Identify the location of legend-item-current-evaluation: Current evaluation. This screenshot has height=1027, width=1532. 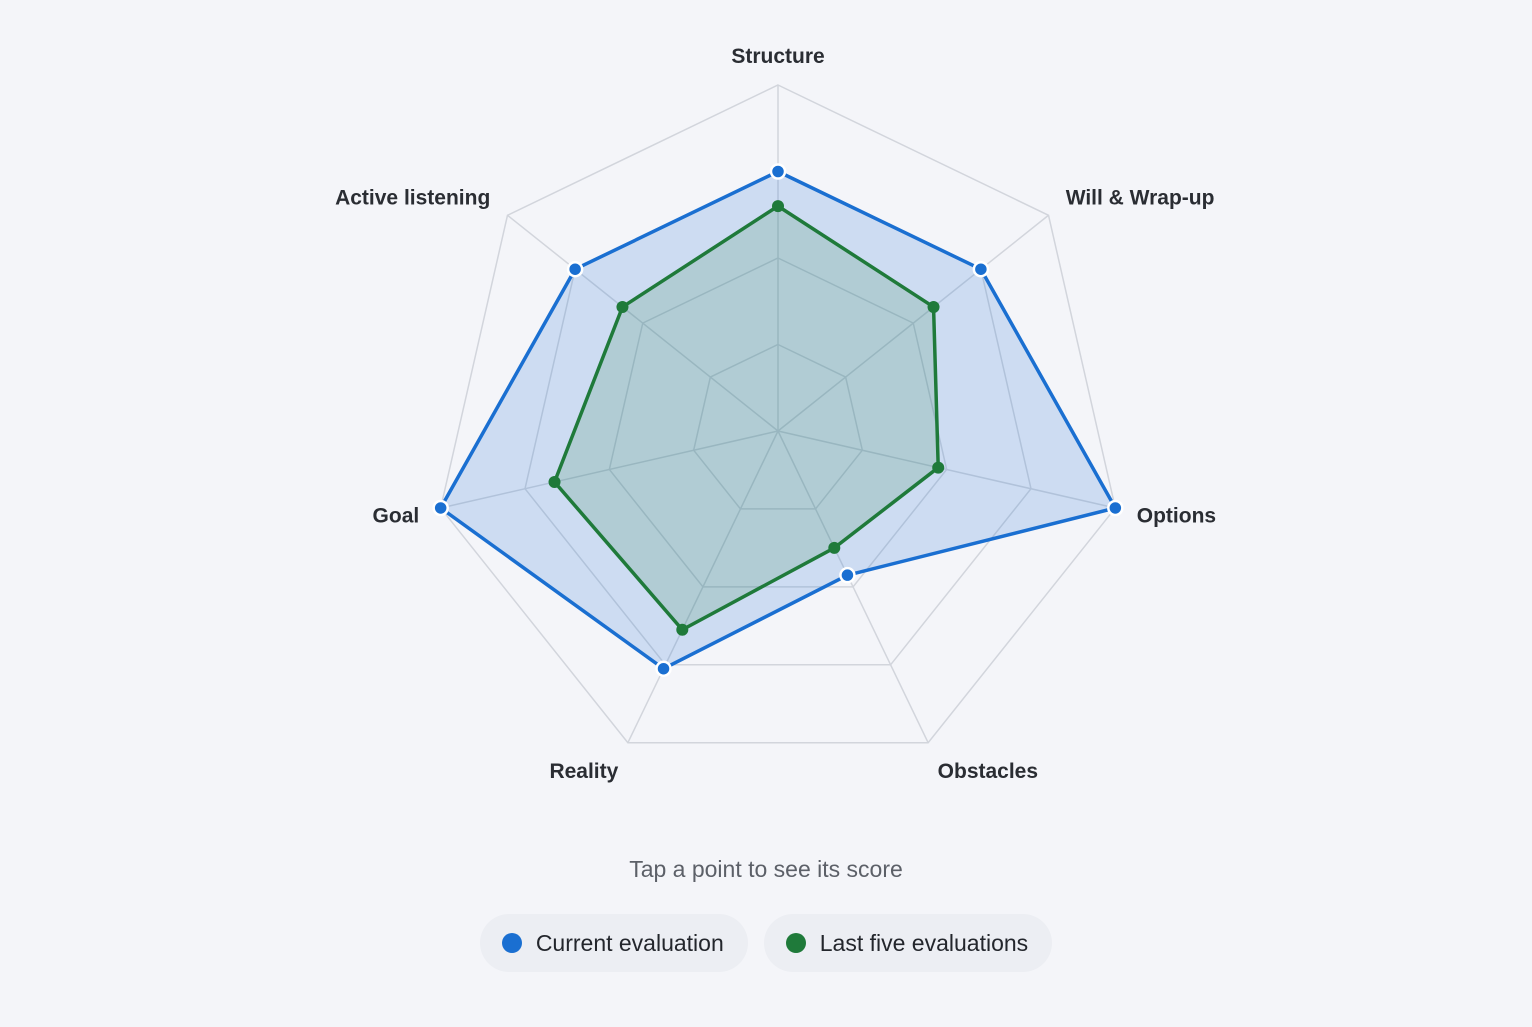
(613, 943).